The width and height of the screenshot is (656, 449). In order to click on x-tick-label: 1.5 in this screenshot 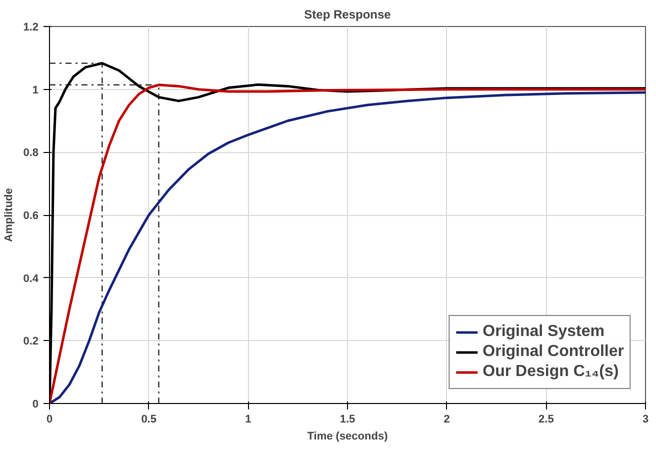, I will do `click(348, 420)`.